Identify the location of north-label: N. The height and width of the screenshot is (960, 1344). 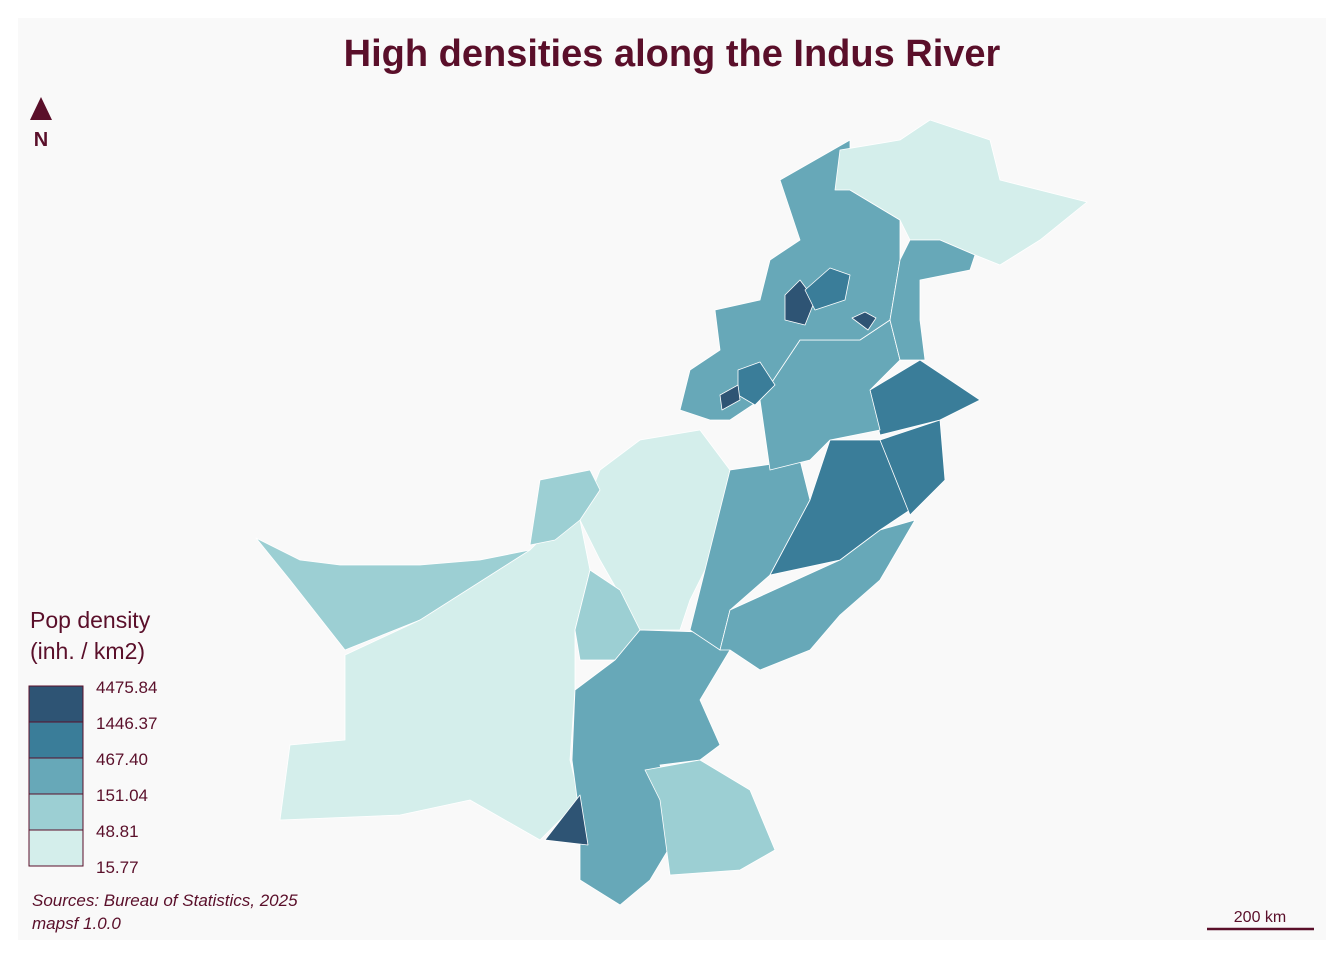
(41, 140).